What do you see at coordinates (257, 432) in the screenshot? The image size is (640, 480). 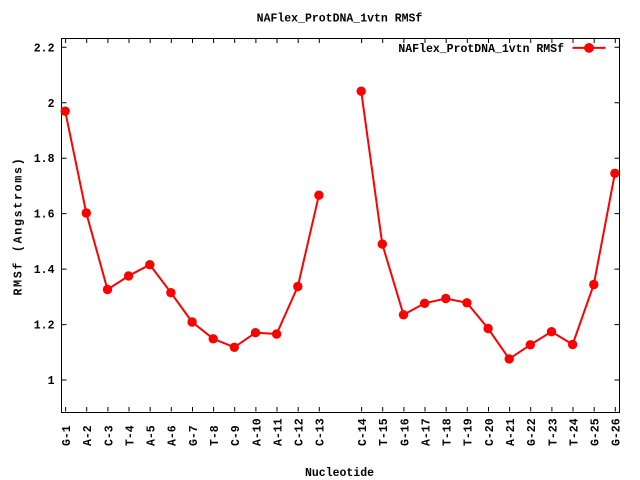 I see `svg-text: A-10` at bounding box center [257, 432].